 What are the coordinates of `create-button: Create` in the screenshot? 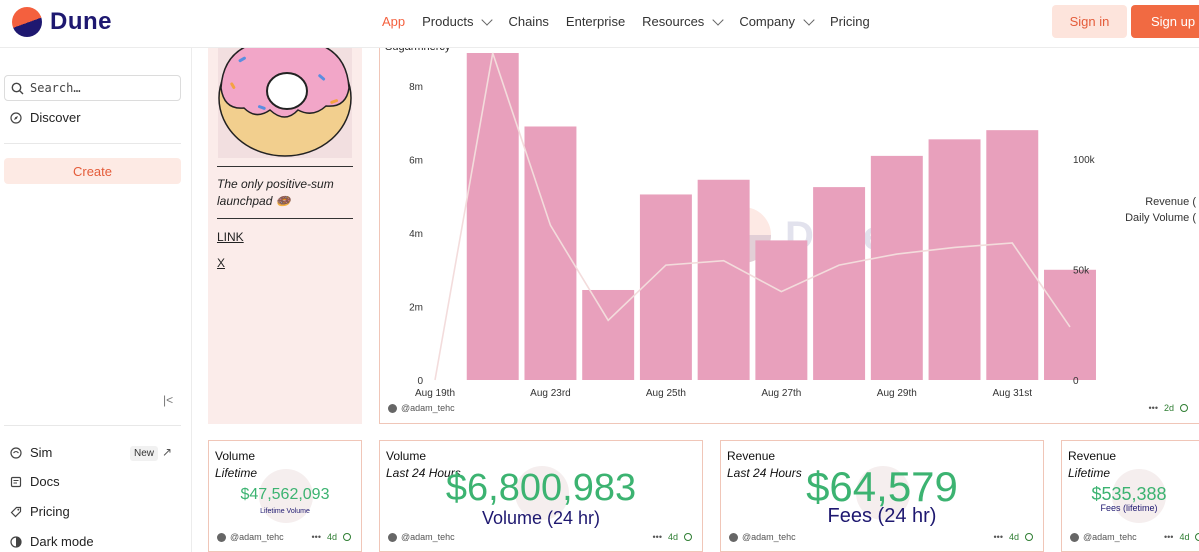 It's located at (92, 171).